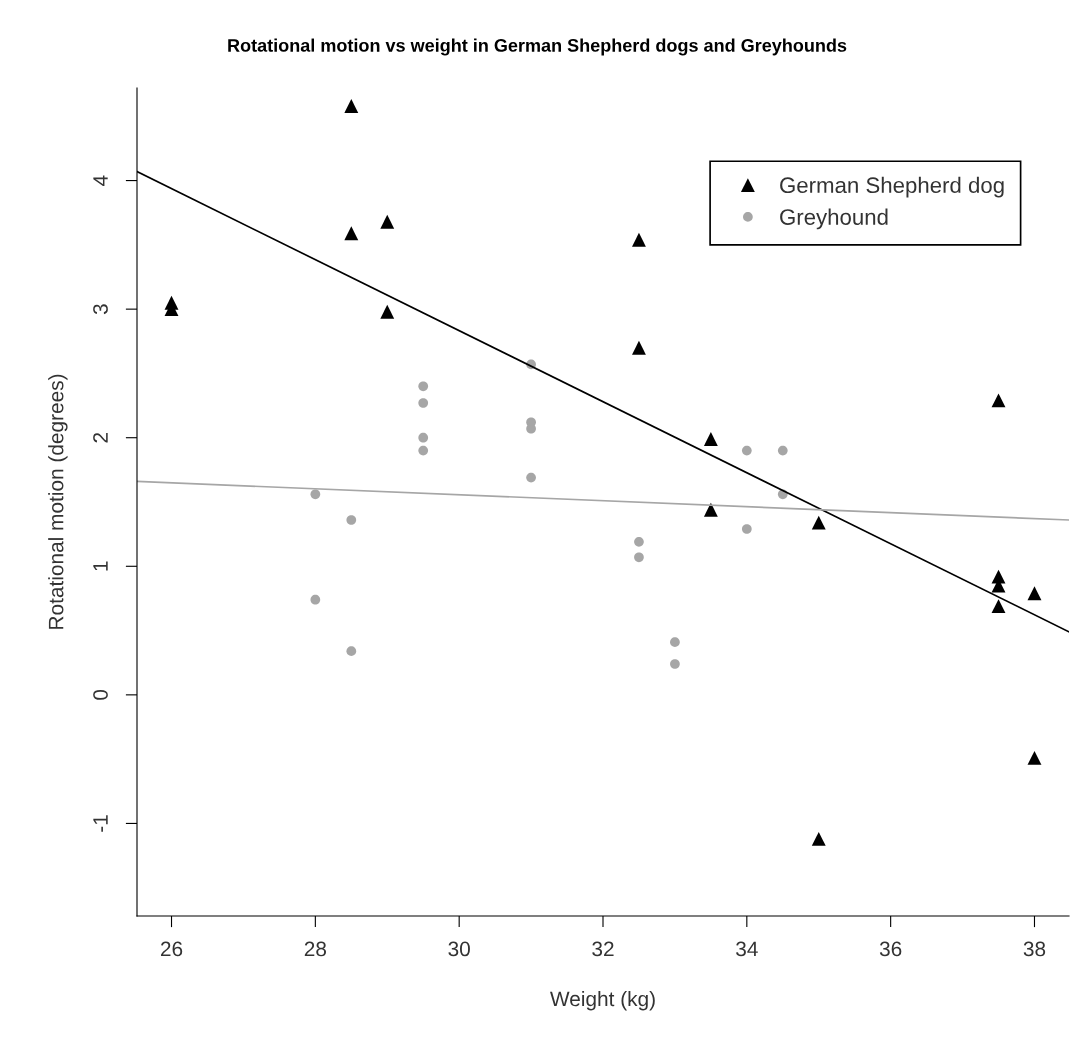  What do you see at coordinates (747, 949) in the screenshot?
I see `x-tick-label: 34` at bounding box center [747, 949].